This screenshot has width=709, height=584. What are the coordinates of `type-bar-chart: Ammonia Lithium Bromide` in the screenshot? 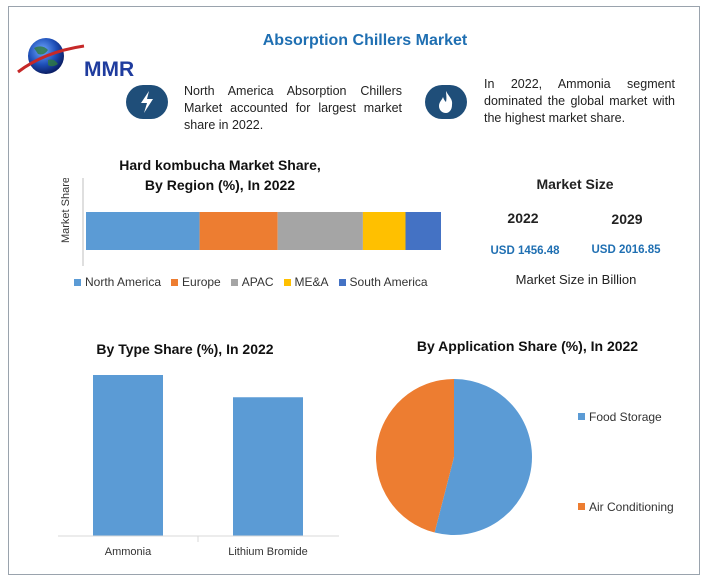 It's located at (198, 466).